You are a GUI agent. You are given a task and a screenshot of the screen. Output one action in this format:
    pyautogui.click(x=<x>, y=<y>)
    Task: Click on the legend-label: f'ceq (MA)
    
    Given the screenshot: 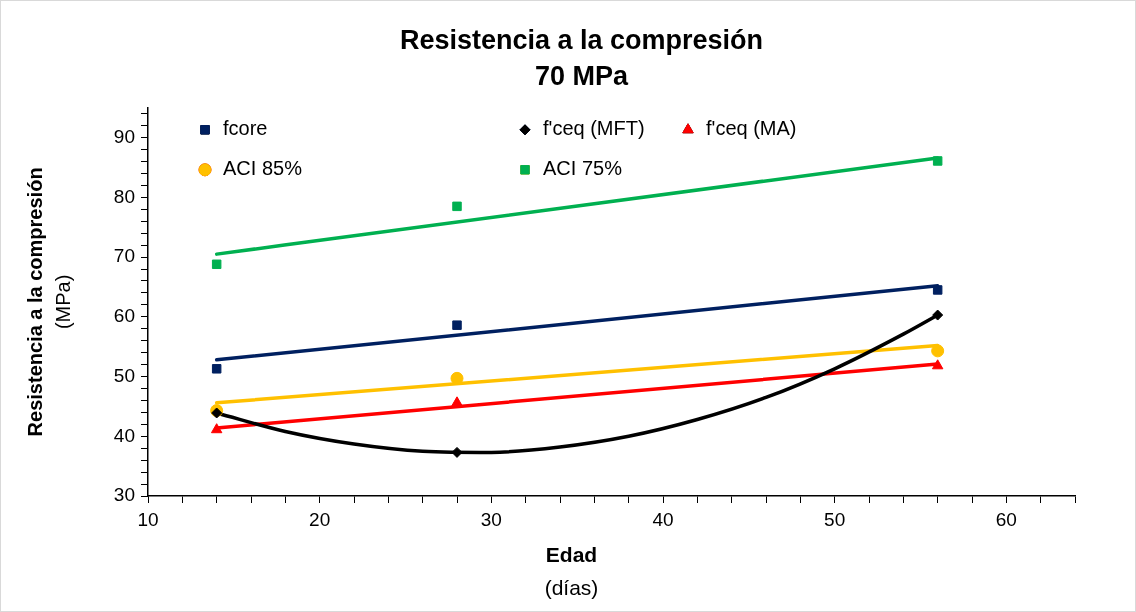 What is the action you would take?
    pyautogui.click(x=751, y=128)
    